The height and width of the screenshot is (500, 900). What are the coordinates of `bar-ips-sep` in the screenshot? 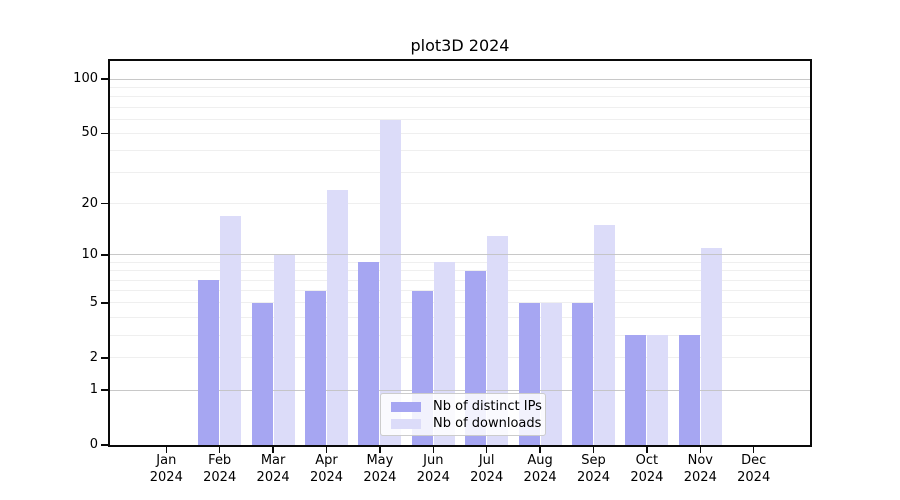 It's located at (582, 373).